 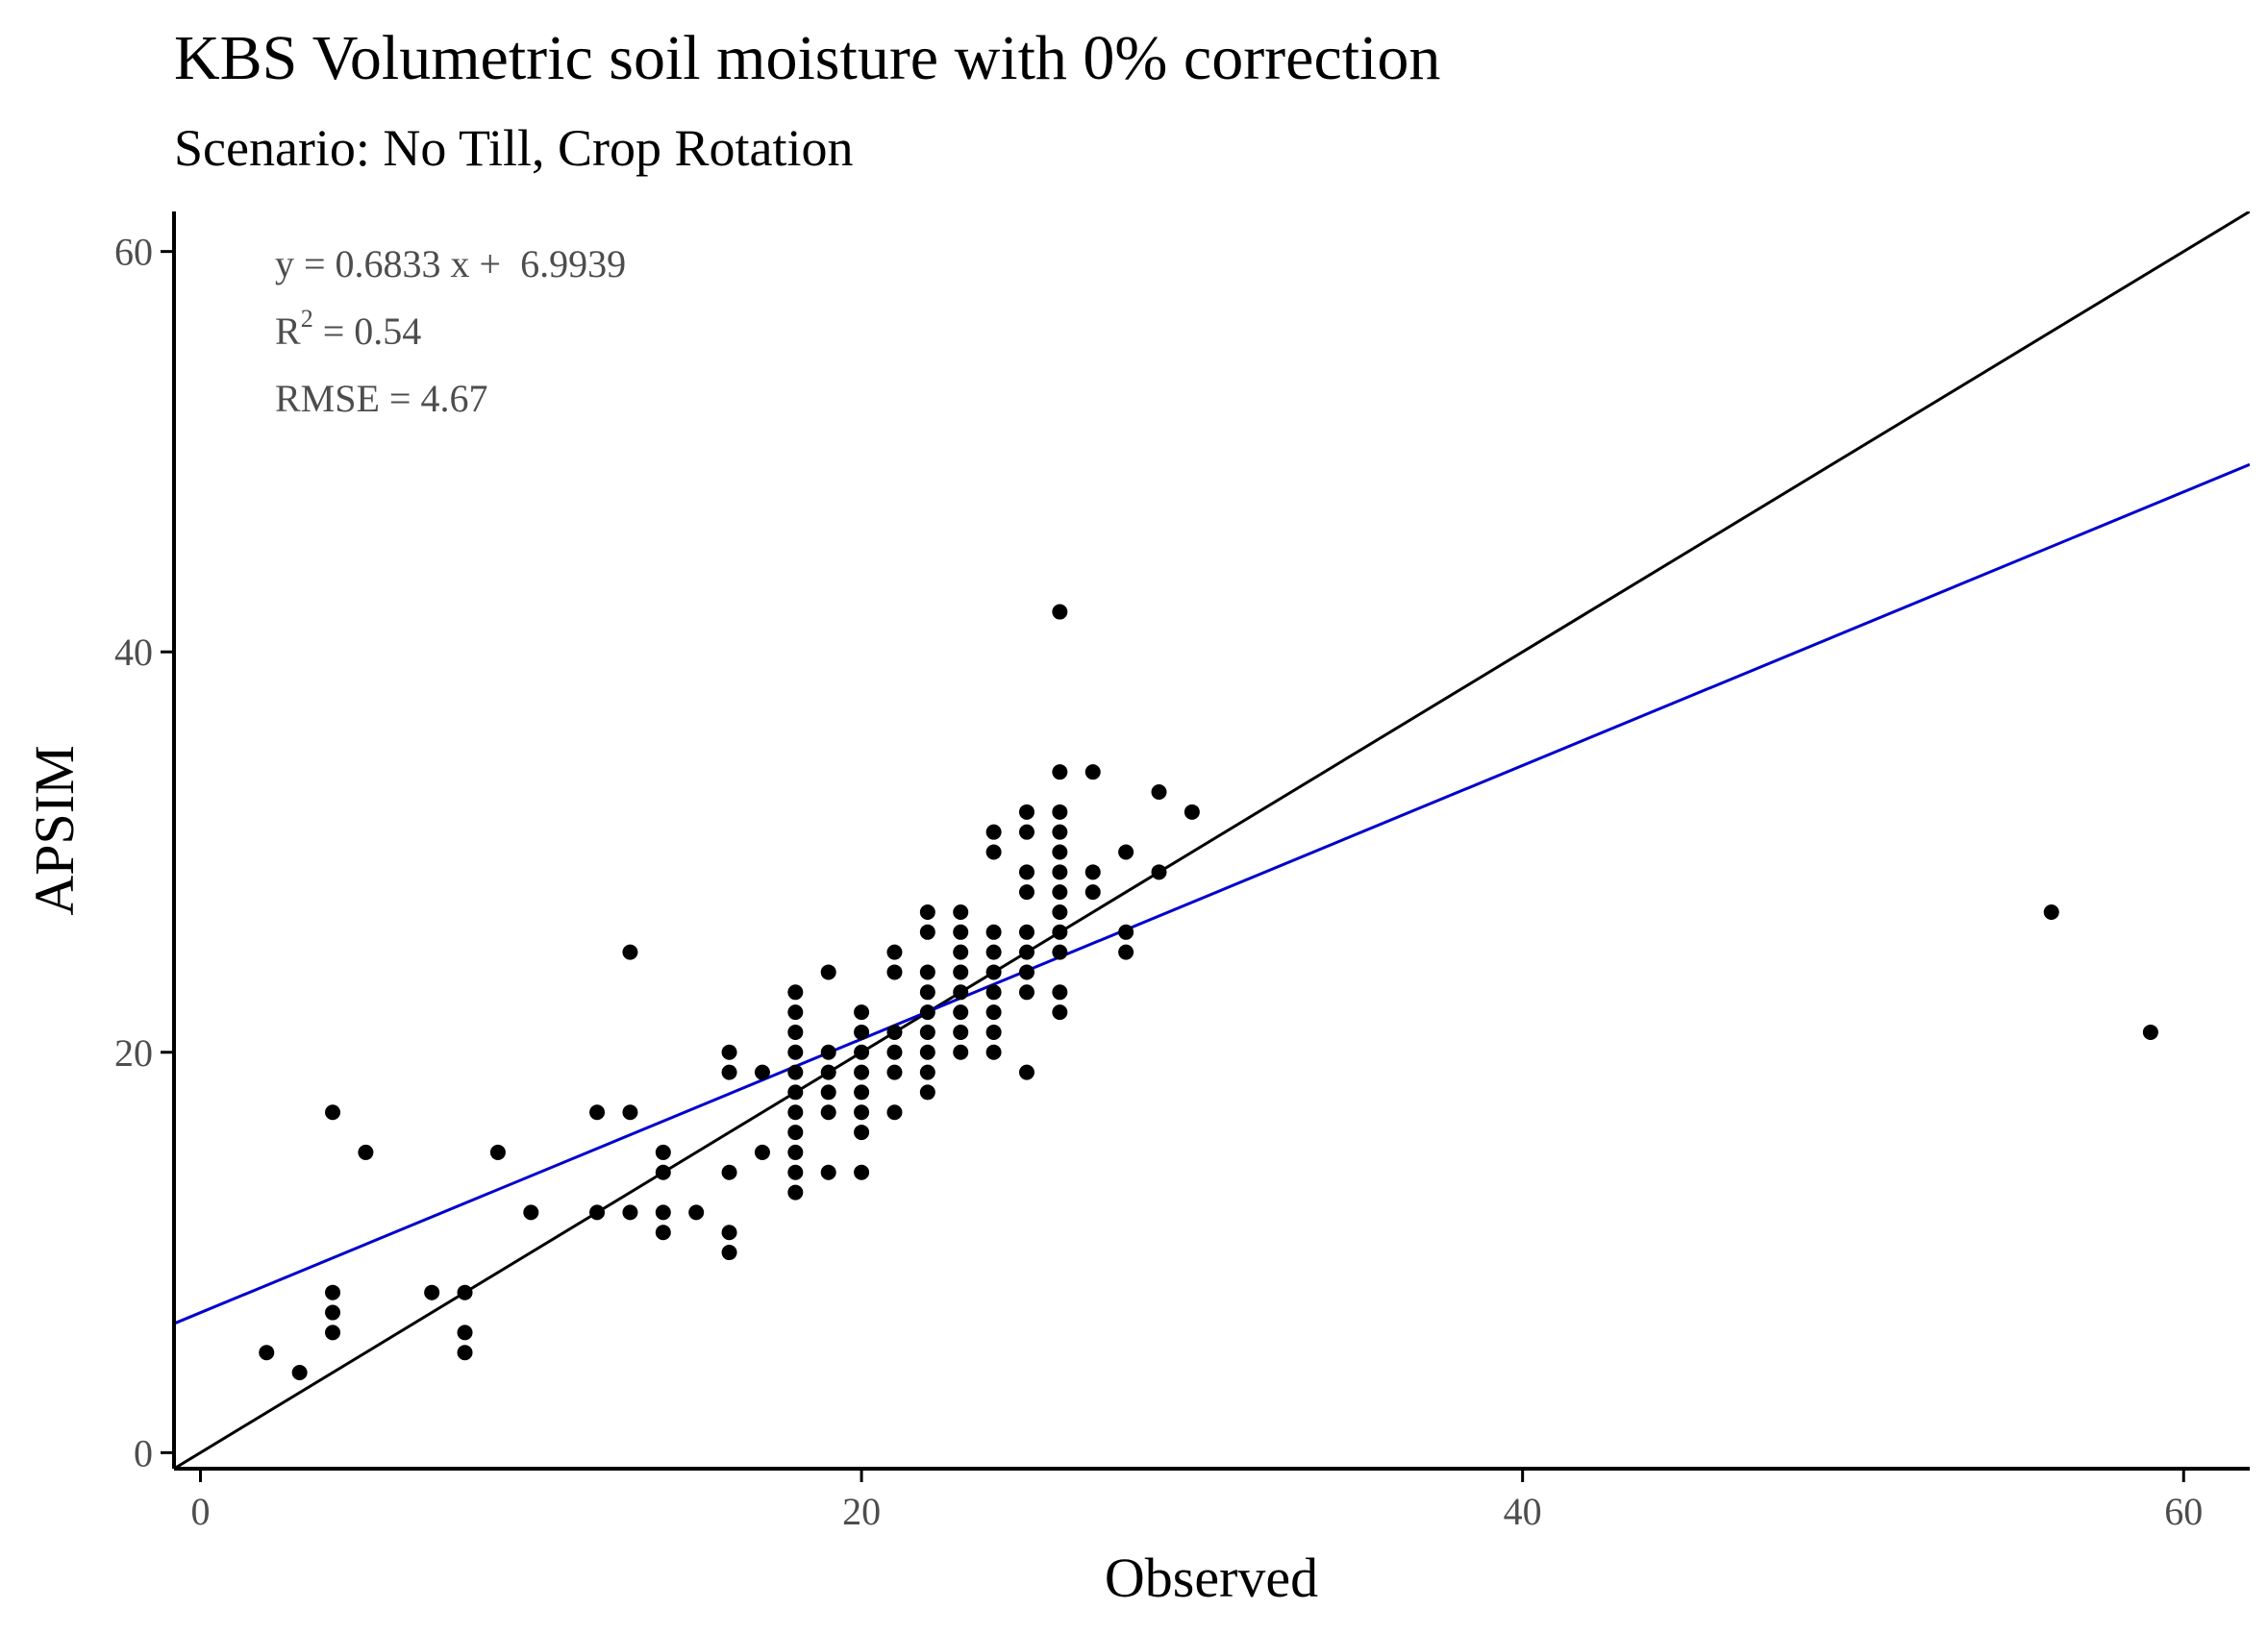 I want to click on rmse-label: RMSE = 4.67, so click(x=381, y=398).